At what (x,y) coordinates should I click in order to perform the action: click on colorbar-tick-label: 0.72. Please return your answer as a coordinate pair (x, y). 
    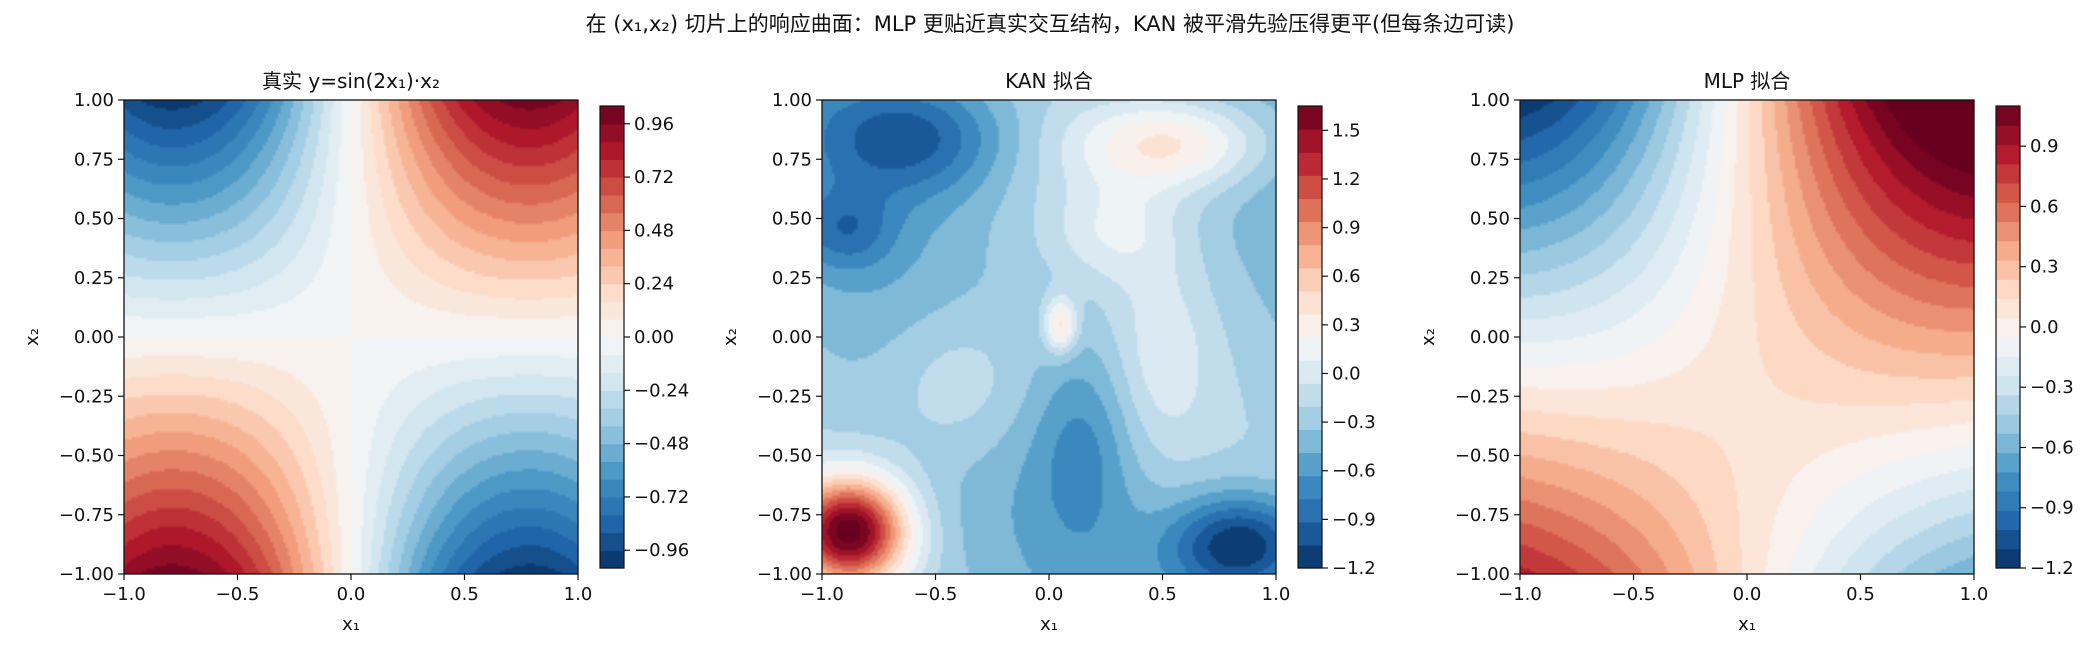
    Looking at the image, I should click on (654, 177).